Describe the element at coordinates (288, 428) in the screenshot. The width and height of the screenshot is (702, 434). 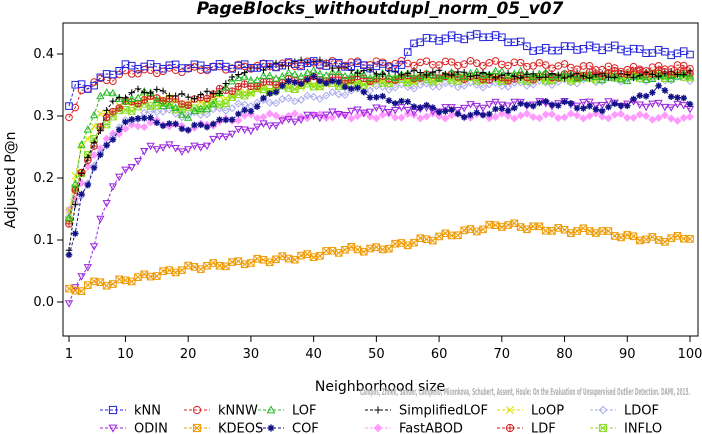
I see `legend-item-cof: COF` at that location.